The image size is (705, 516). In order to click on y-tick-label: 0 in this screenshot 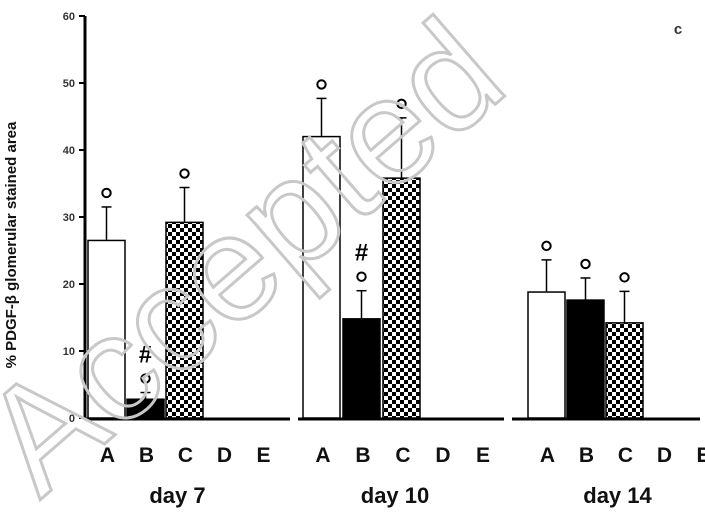, I will do `click(72, 419)`.